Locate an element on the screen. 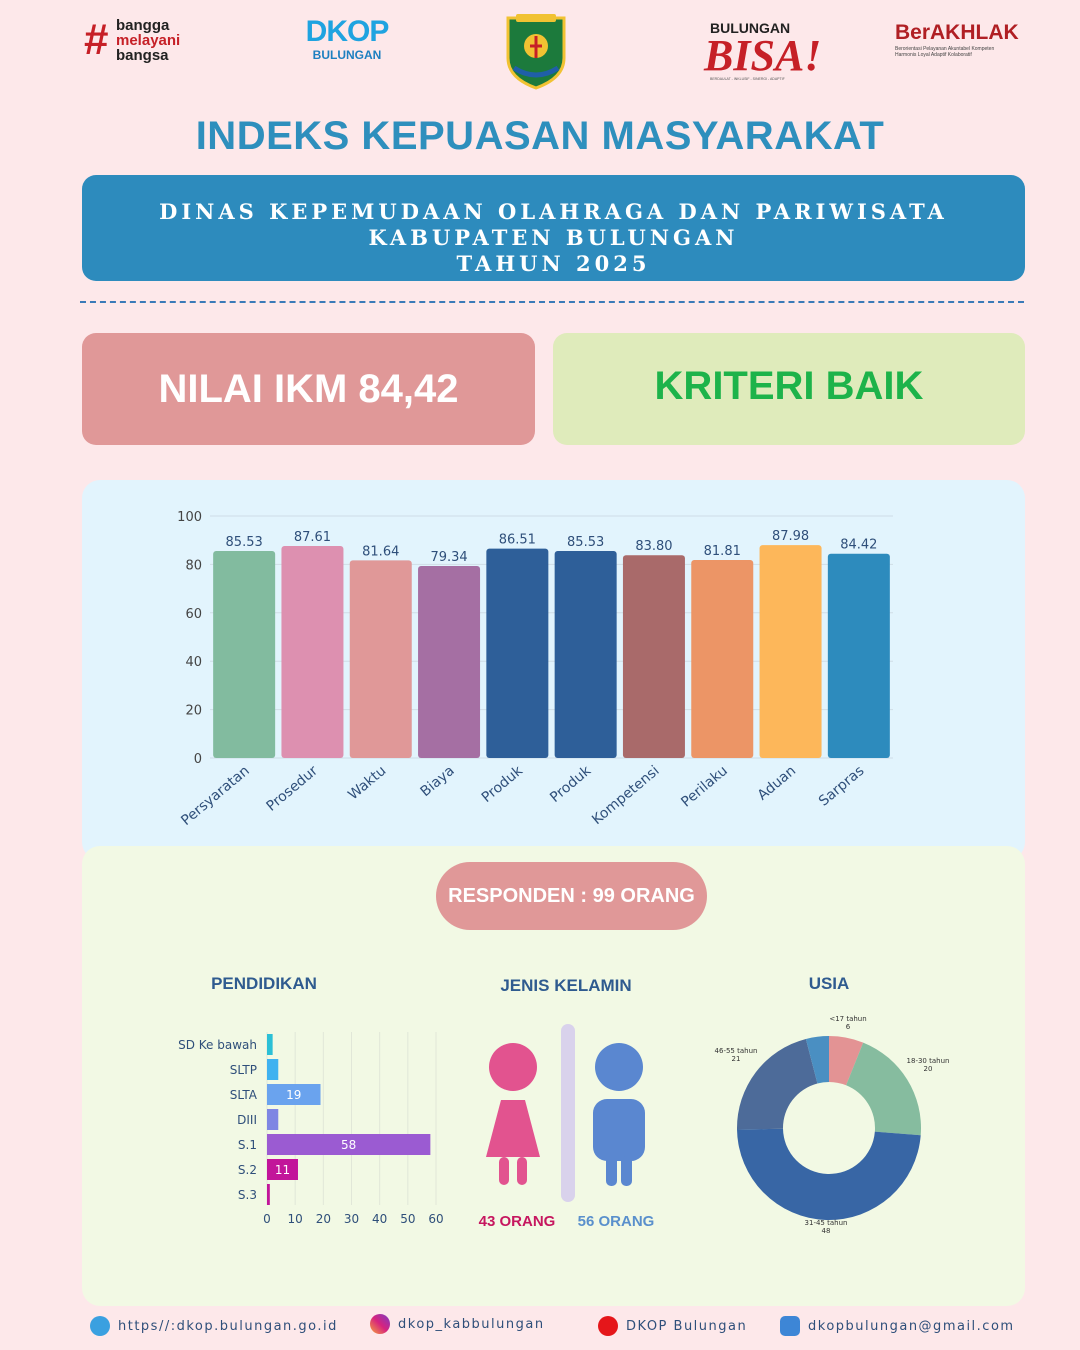 This screenshot has width=1080, height=1350. bar-value-label: 79.34 is located at coordinates (448, 557).